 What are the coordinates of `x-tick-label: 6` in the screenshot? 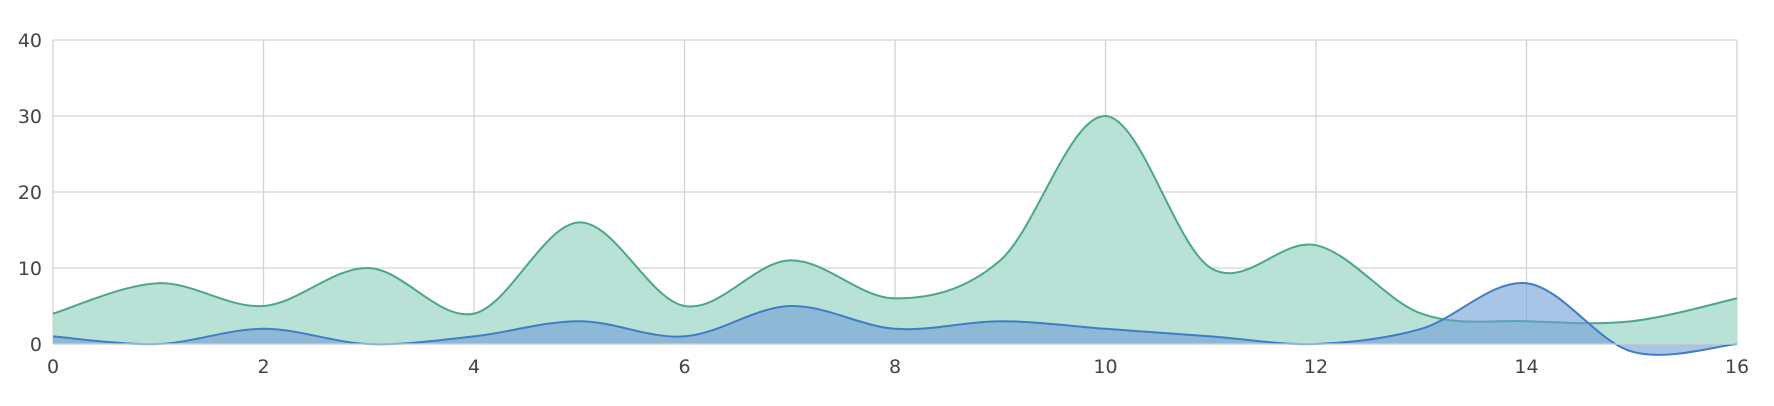 It's located at (684, 367).